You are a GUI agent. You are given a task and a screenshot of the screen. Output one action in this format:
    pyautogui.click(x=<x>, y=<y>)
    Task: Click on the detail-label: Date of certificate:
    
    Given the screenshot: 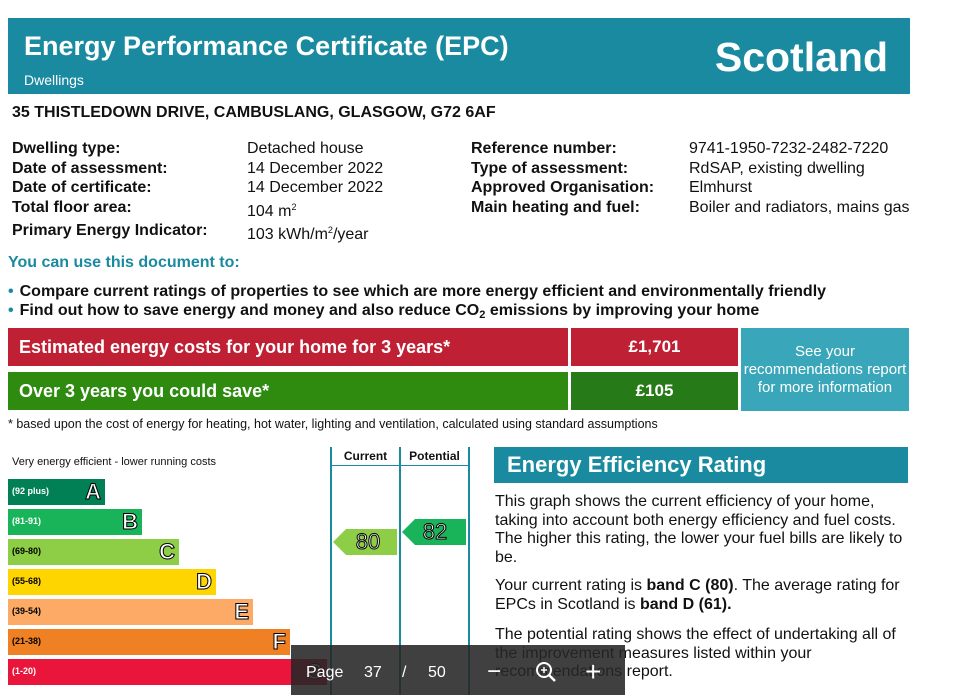 What is the action you would take?
    pyautogui.click(x=82, y=187)
    